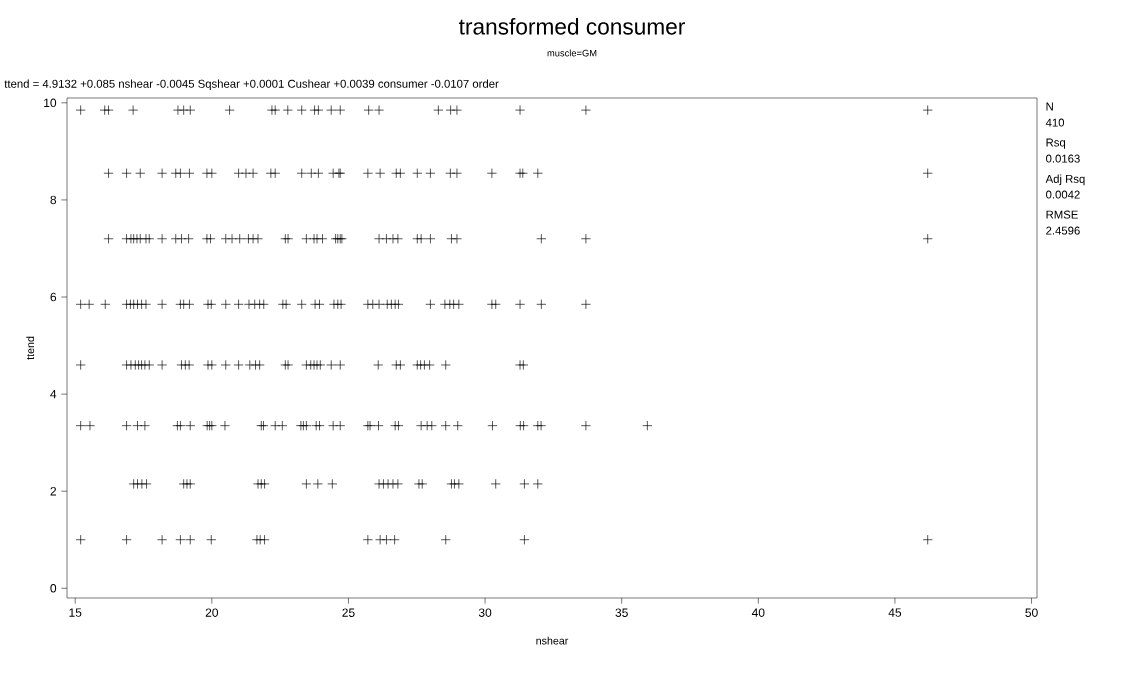 This screenshot has width=1145, height=673. I want to click on text: N, so click(1049, 106).